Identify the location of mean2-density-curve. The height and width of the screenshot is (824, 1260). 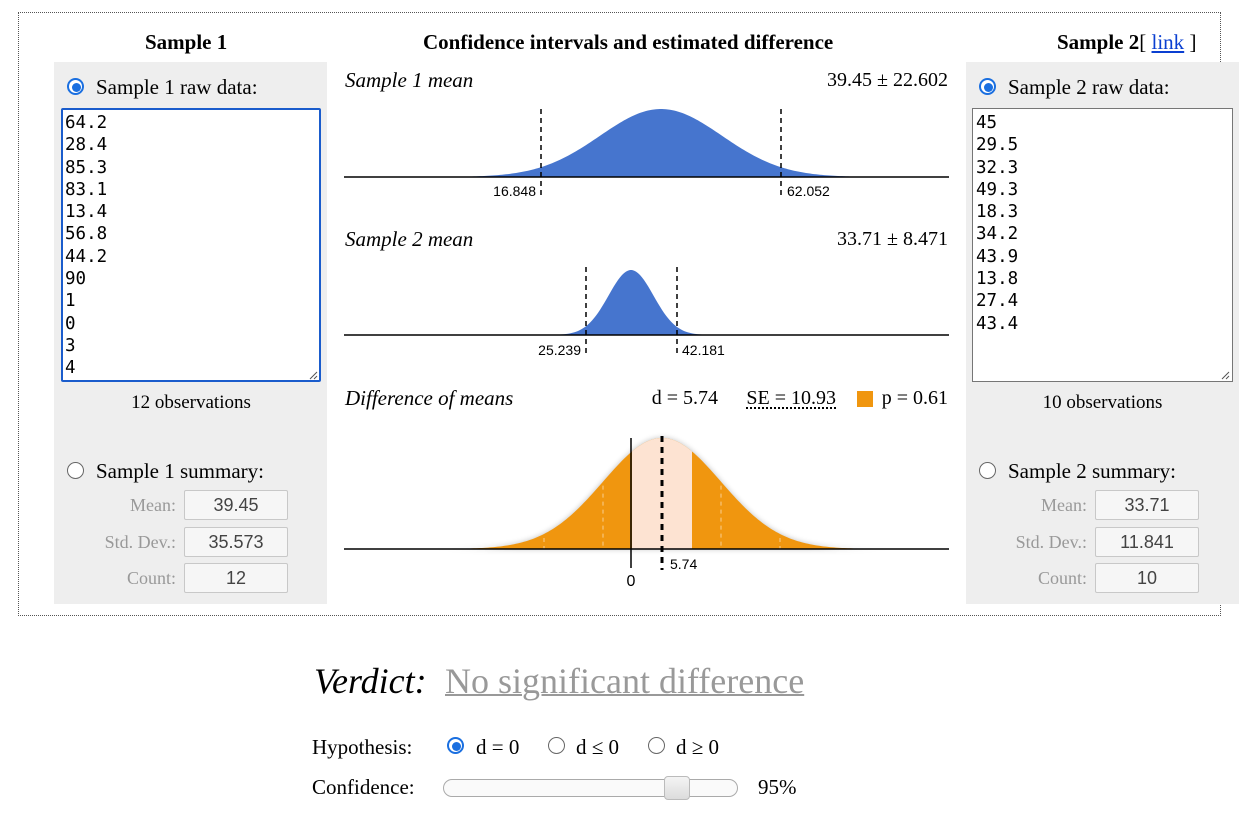
(634, 302).